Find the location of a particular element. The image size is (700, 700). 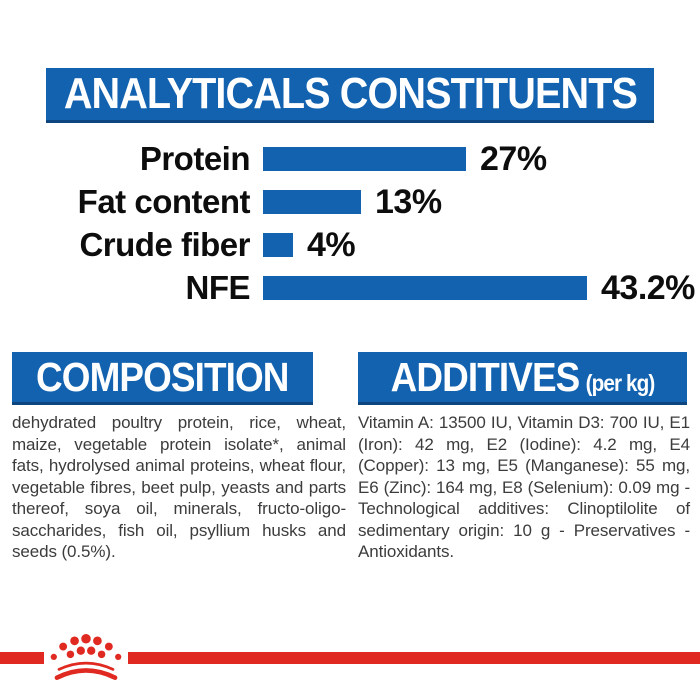

bar-row: Protein 27% is located at coordinates (350, 159).